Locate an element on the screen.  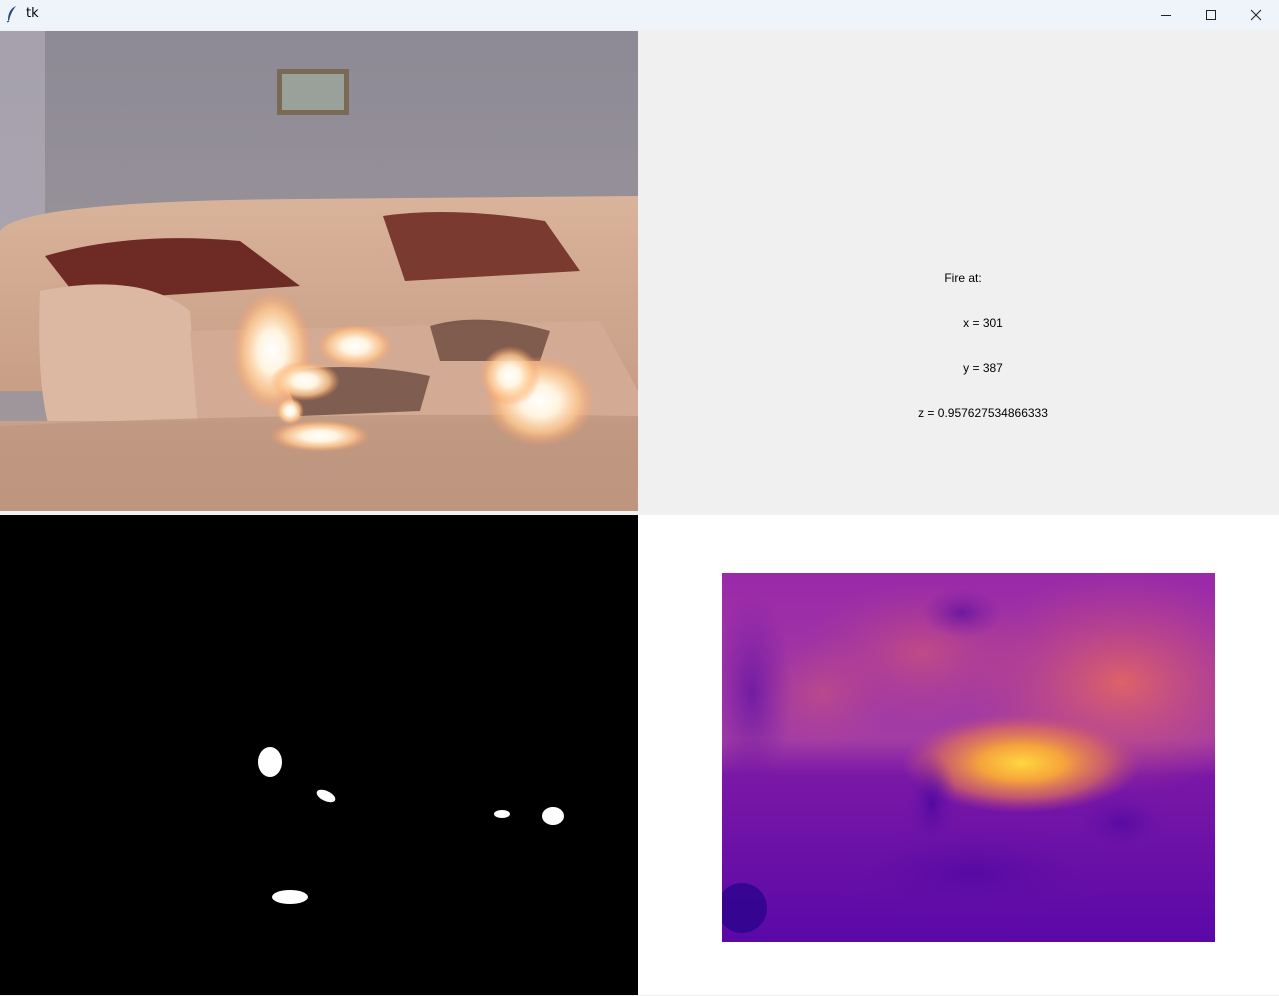
minimize-icon is located at coordinates (1166, 15).